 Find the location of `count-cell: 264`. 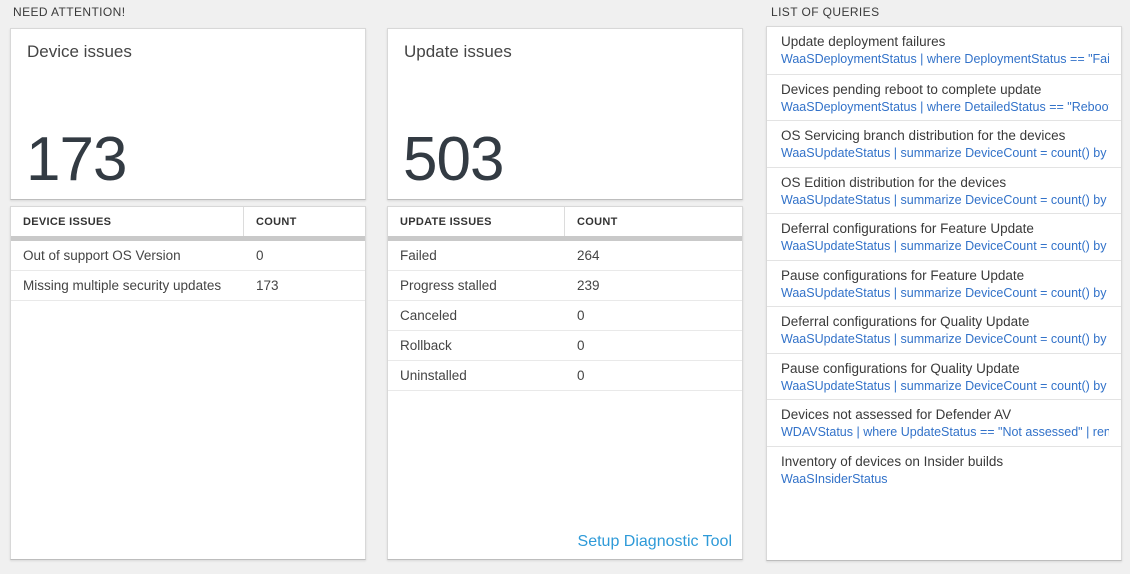

count-cell: 264 is located at coordinates (588, 255).